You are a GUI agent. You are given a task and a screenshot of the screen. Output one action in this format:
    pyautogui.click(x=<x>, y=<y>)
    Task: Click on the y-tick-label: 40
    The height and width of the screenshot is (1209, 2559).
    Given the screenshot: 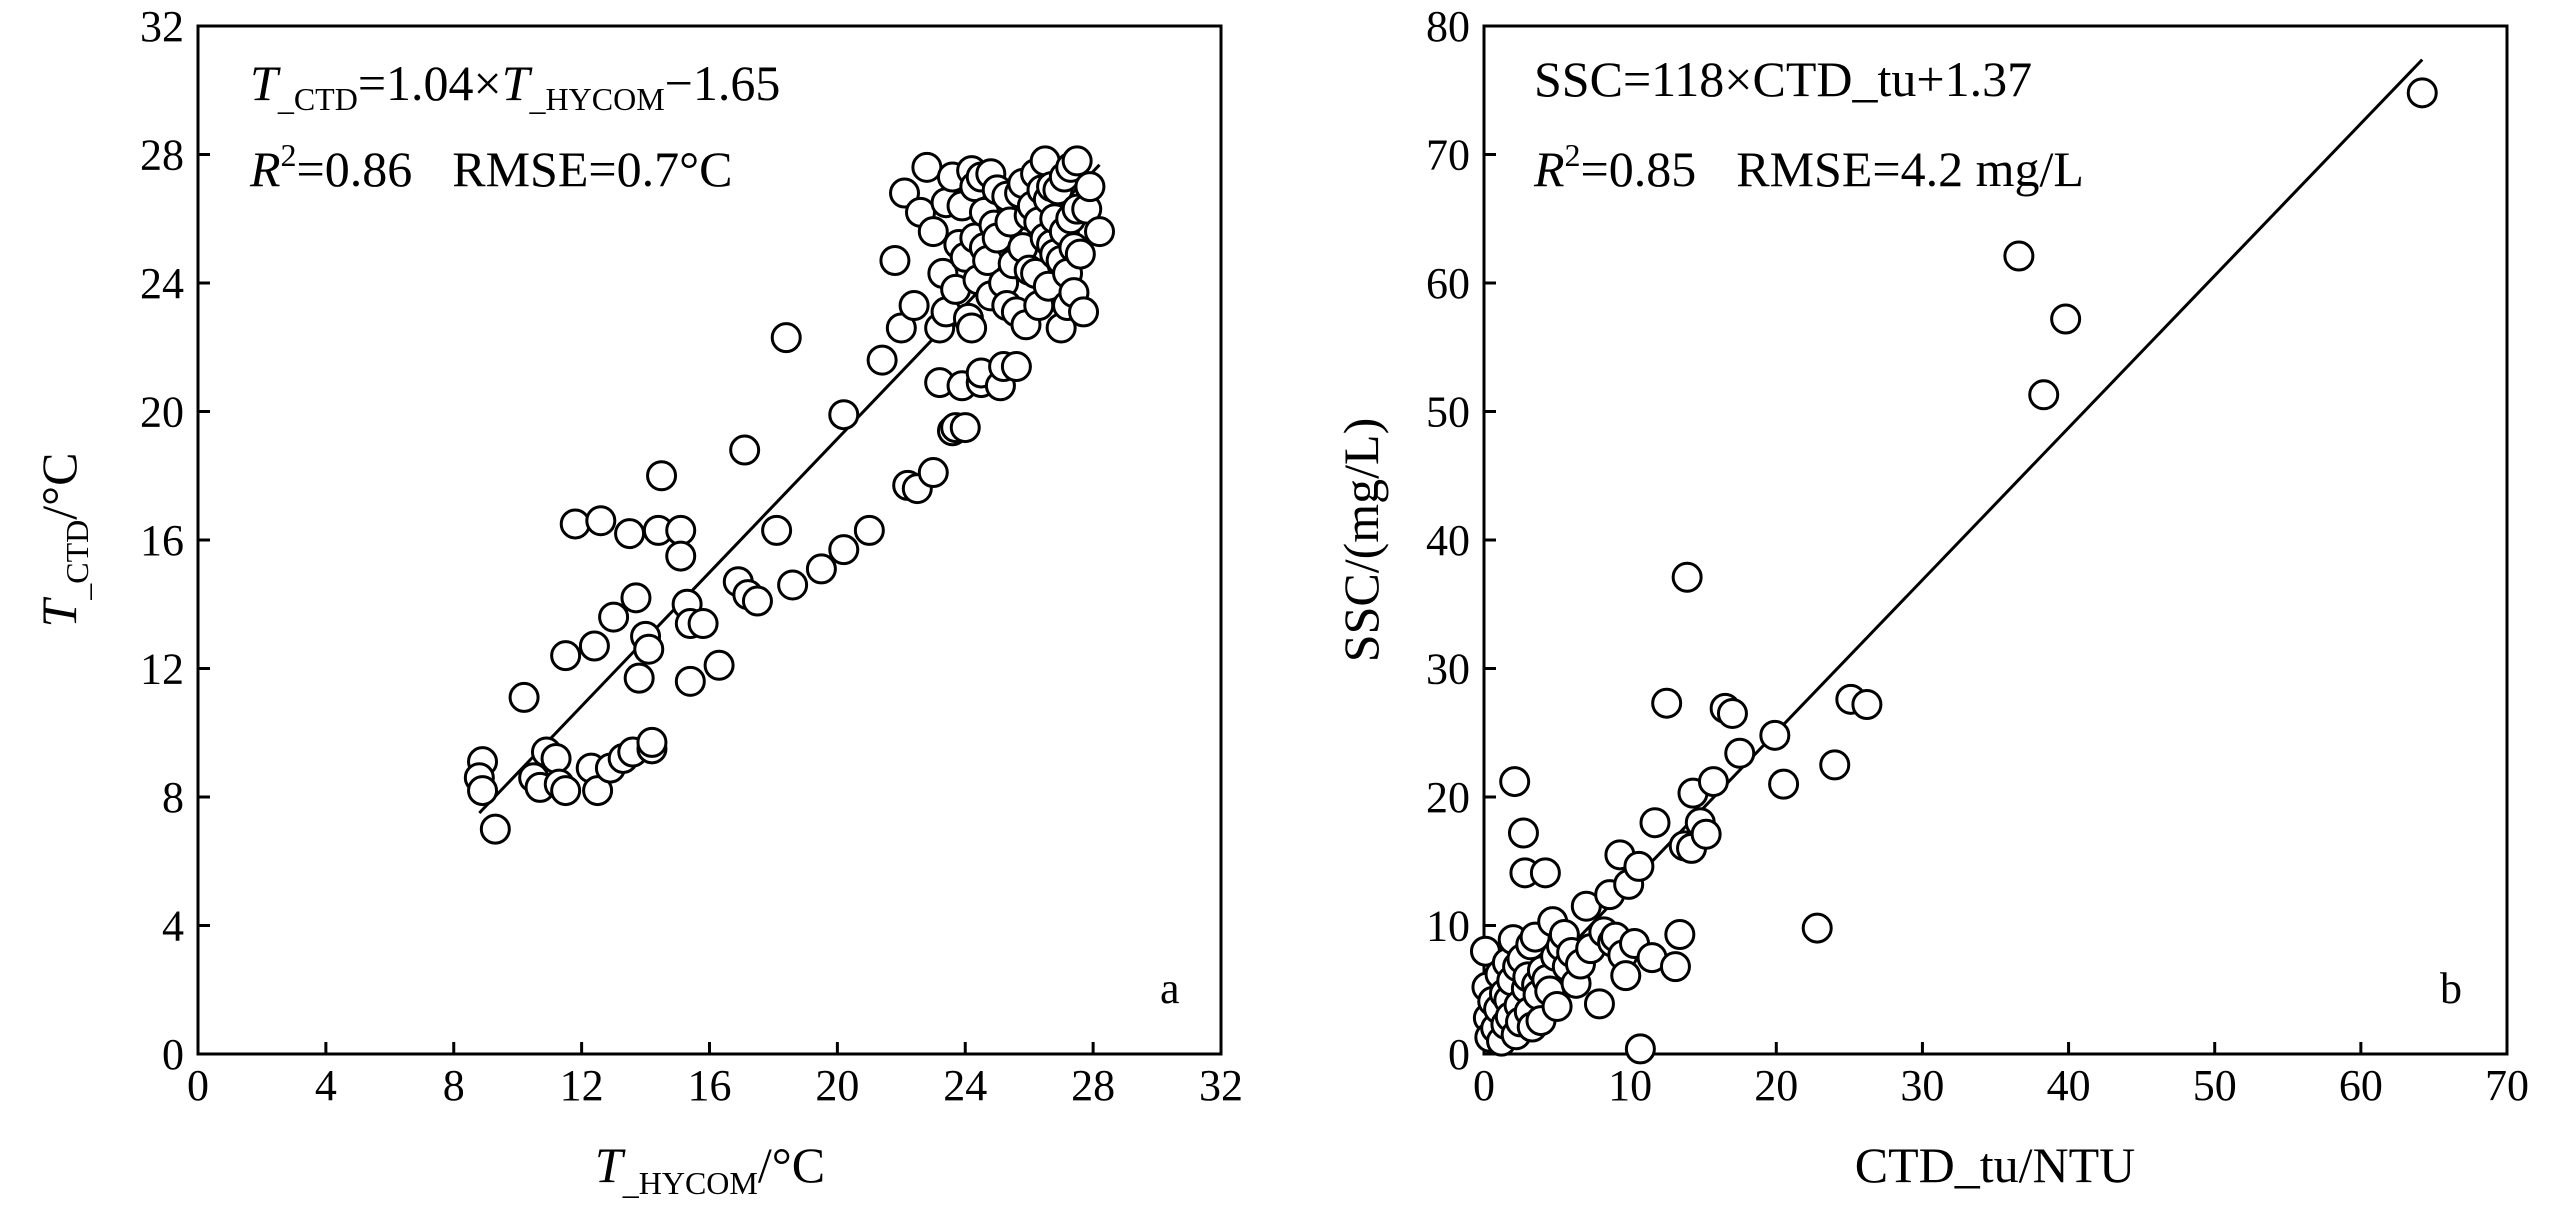 What is the action you would take?
    pyautogui.click(x=1448, y=540)
    